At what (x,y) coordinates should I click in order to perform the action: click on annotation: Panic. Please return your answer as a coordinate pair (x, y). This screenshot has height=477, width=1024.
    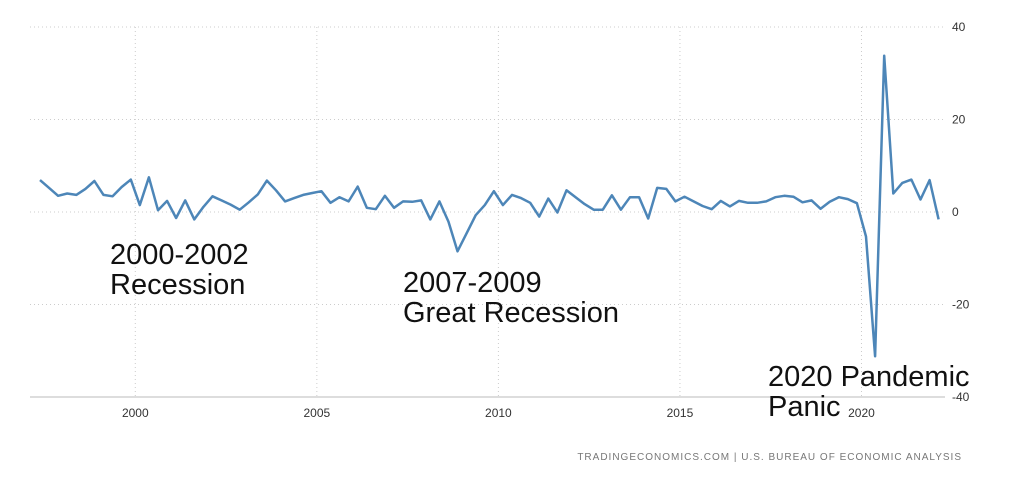
    Looking at the image, I should click on (804, 407).